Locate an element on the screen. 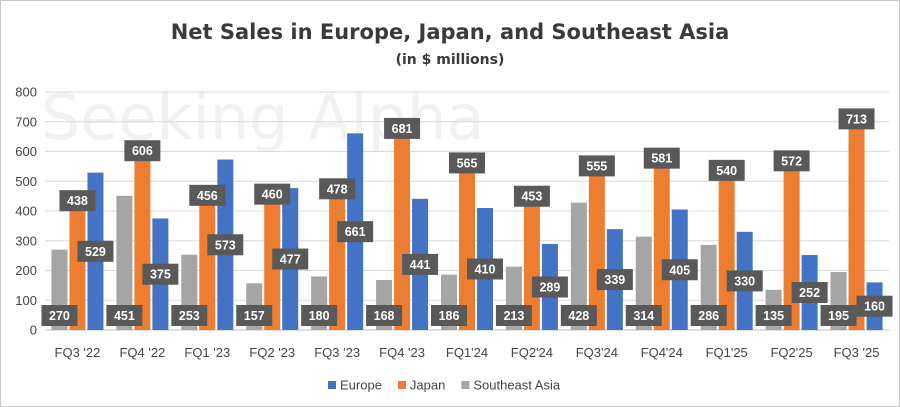 Image resolution: width=900 pixels, height=407 pixels. data-label-text: 157 is located at coordinates (254, 316).